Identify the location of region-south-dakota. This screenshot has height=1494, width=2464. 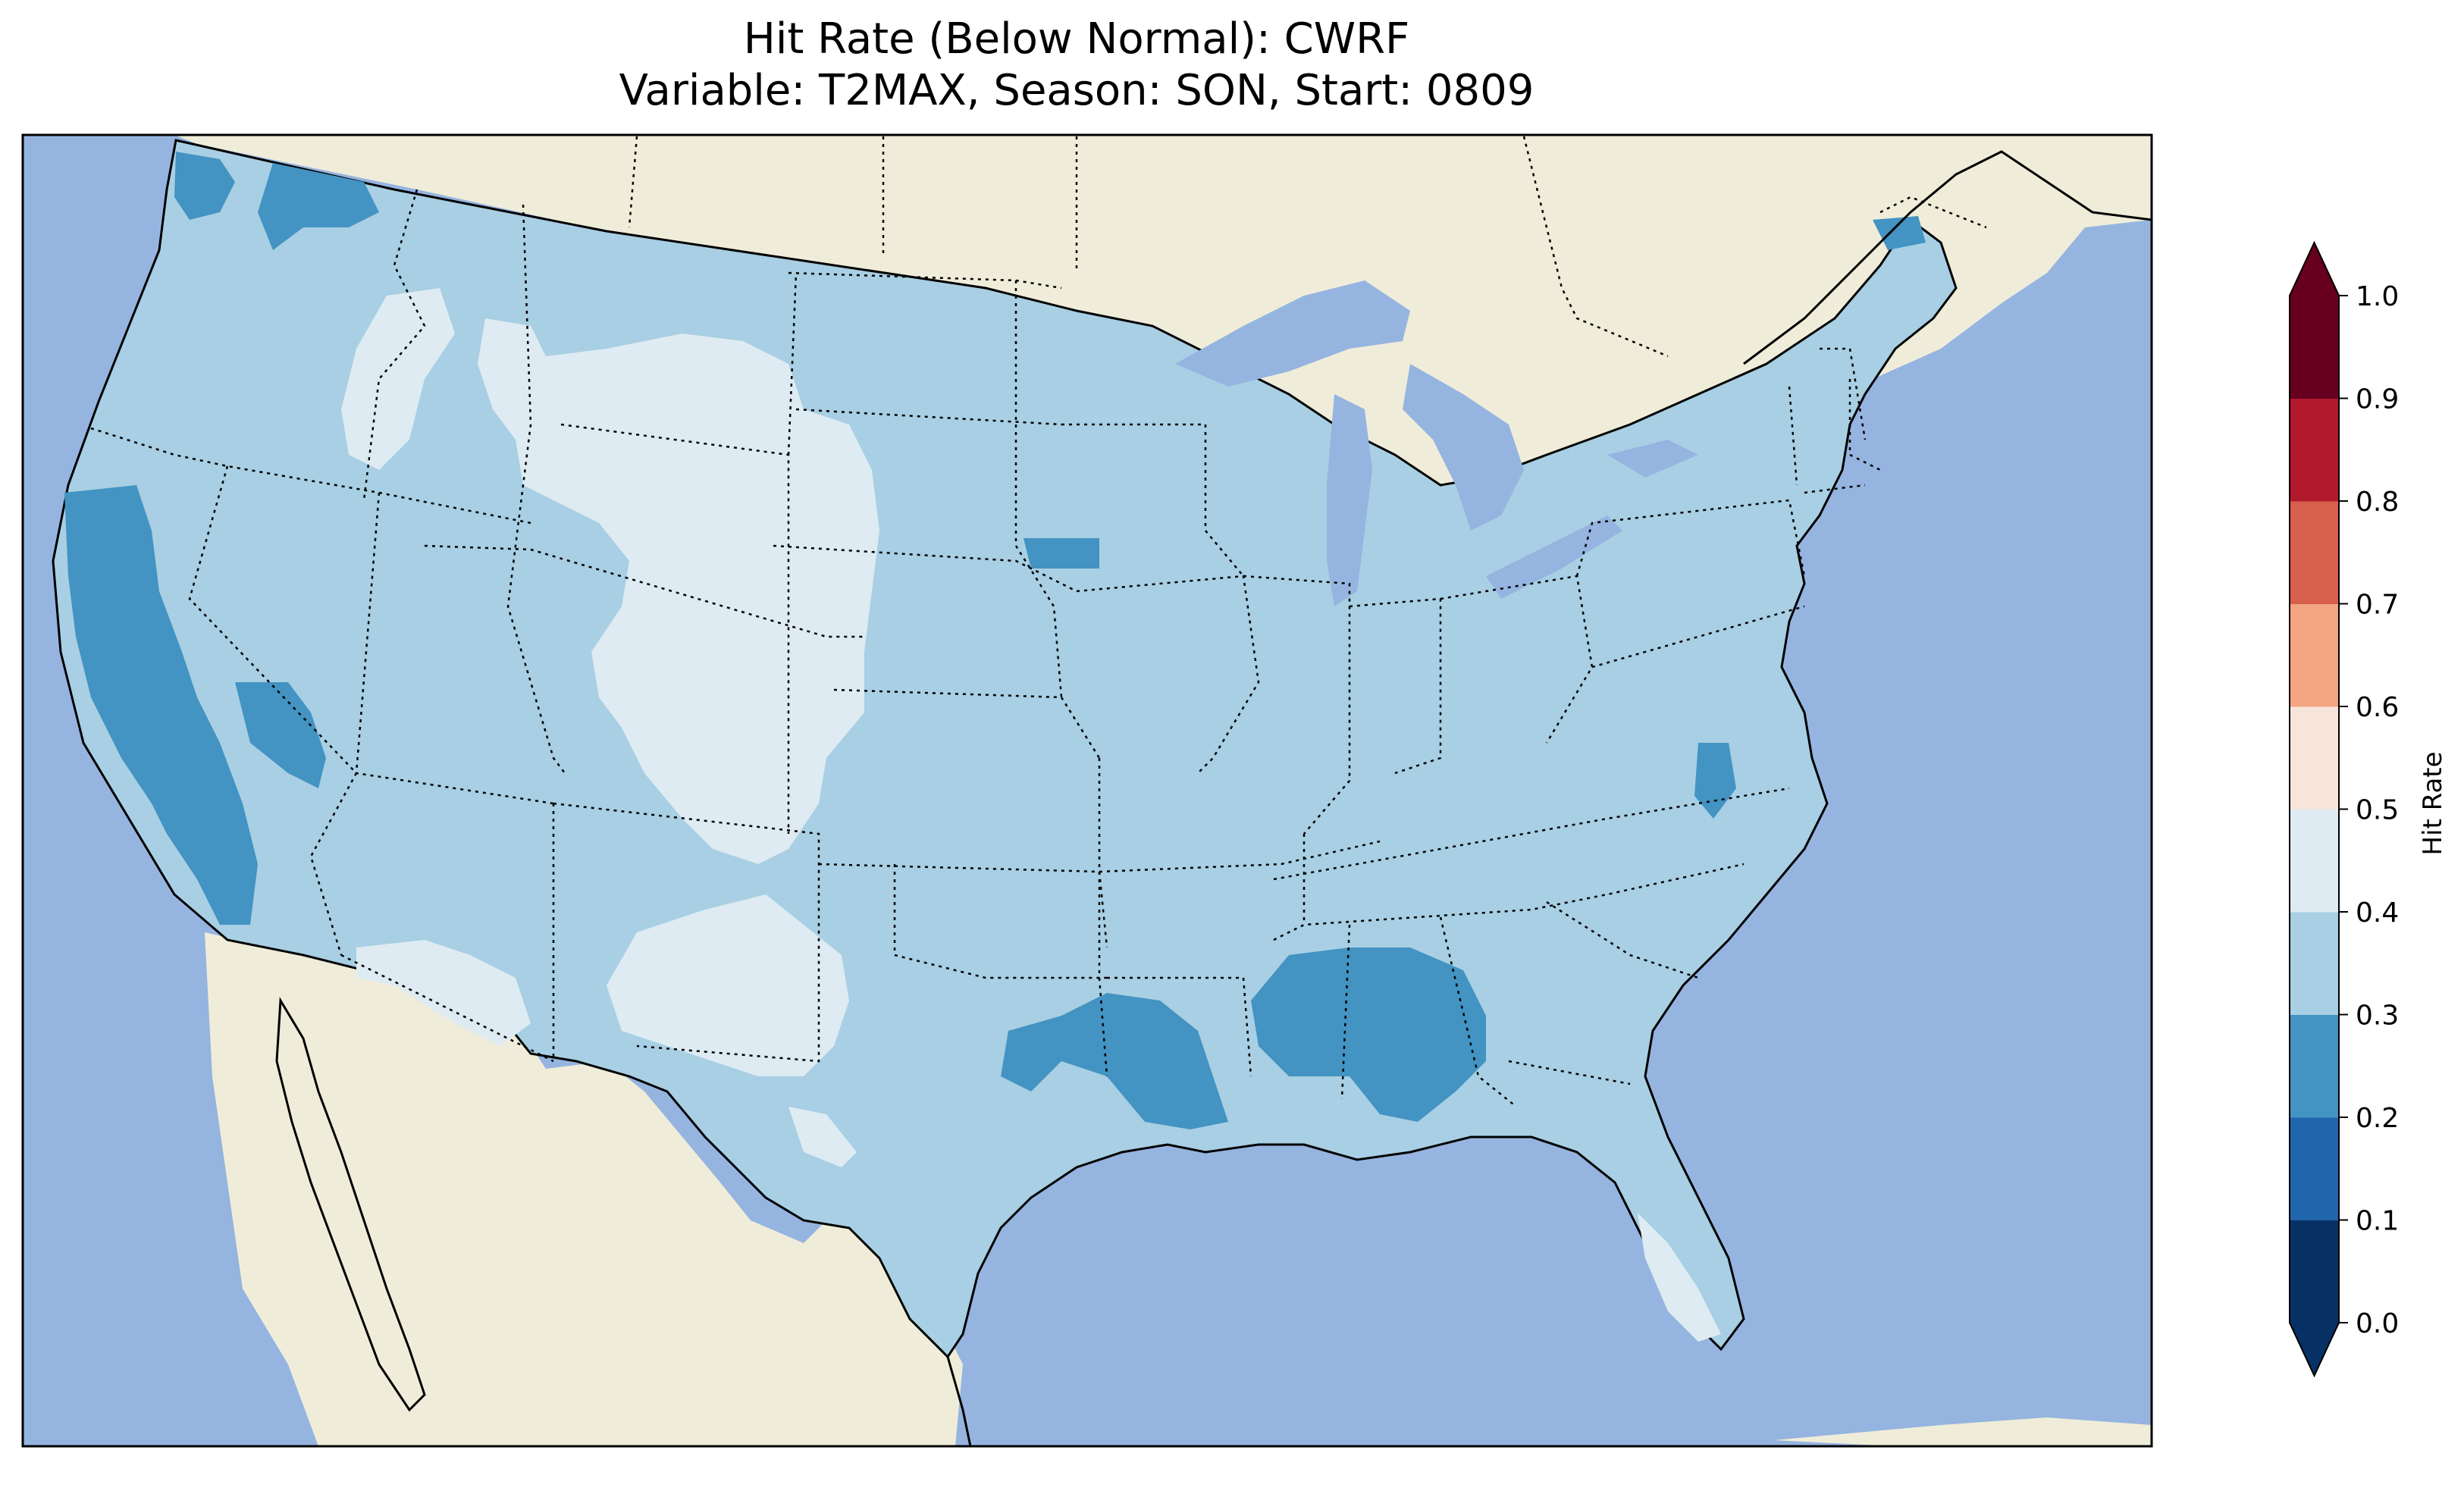
(1061, 553).